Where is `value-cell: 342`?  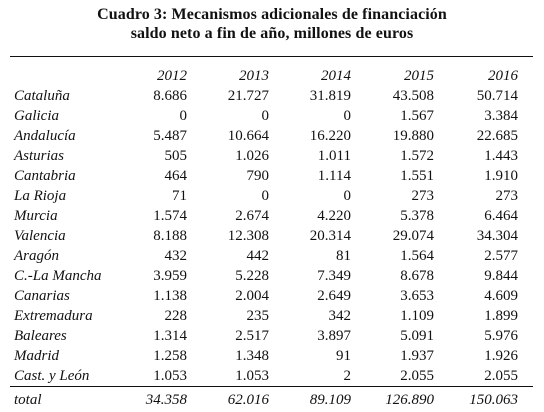
value-cell: 342 is located at coordinates (340, 316).